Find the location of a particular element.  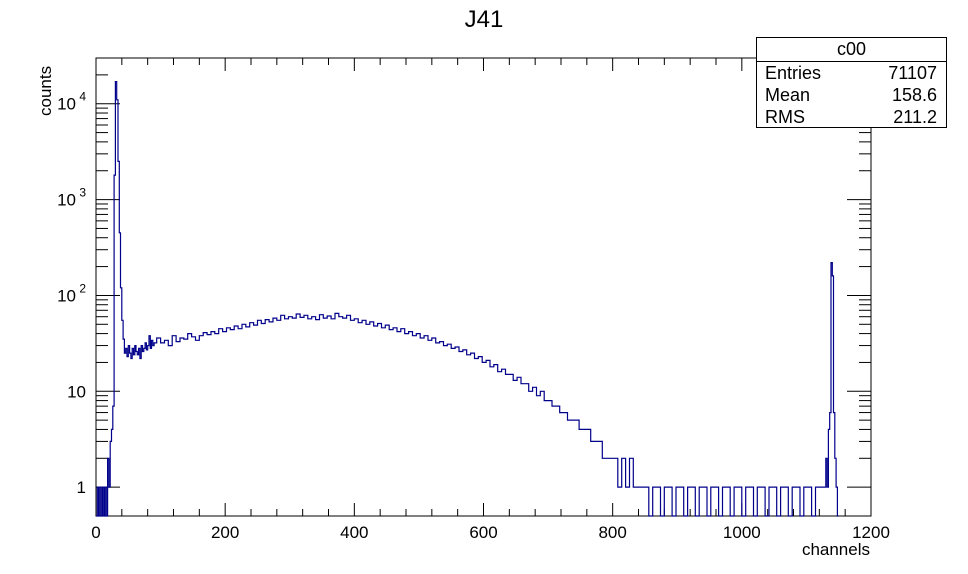

stats-box: c00 Entries 71107 Mean 158.6 RMS 211.2 is located at coordinates (851, 82).